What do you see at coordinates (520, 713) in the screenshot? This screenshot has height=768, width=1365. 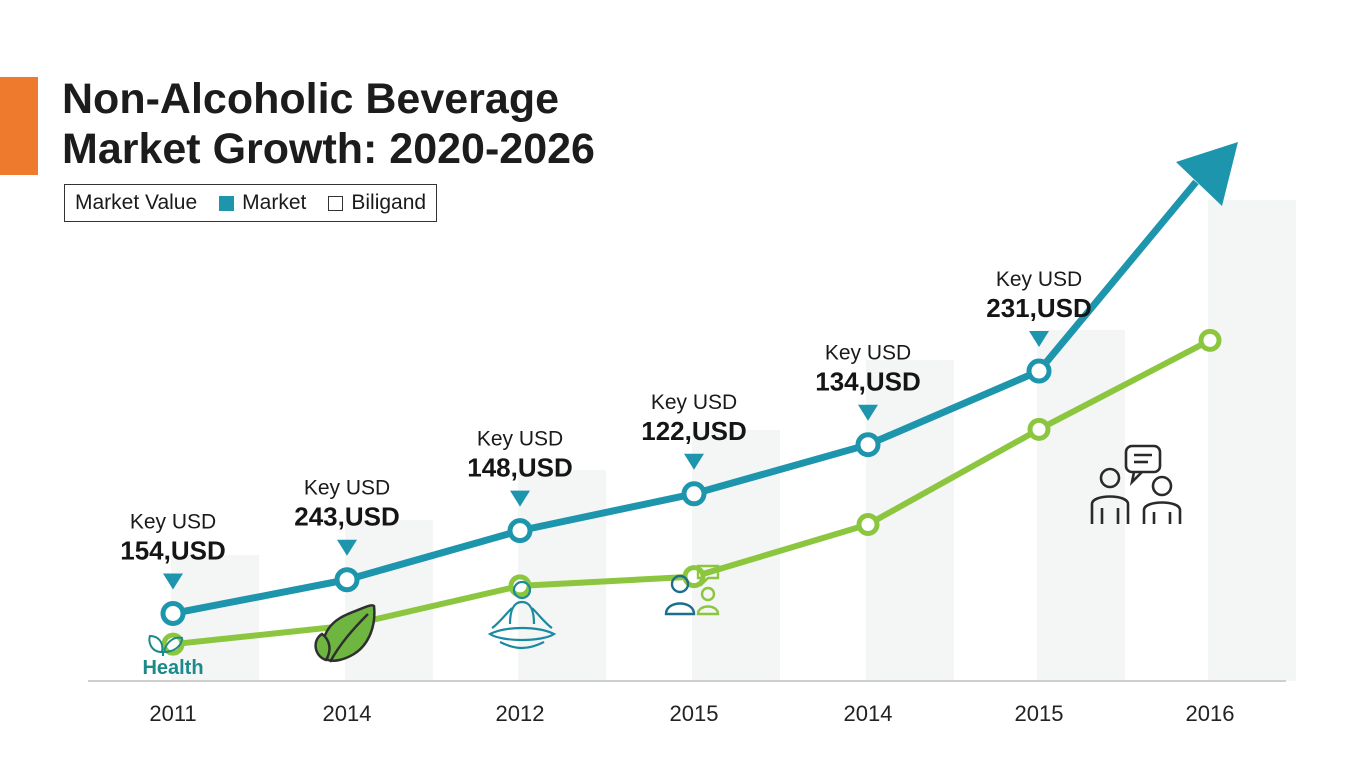 I see `x-tick-label: 2012` at bounding box center [520, 713].